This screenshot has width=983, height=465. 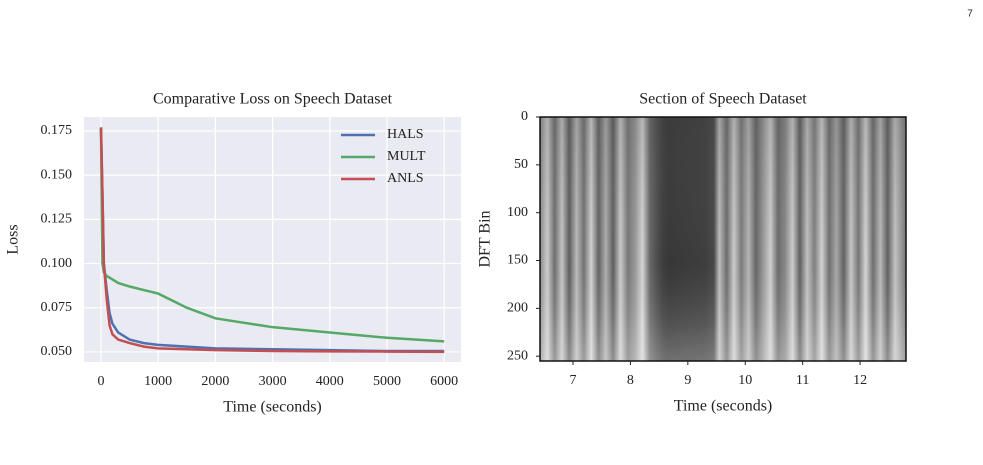 I want to click on chart-title: Comparative Loss on Speech Dataset, so click(x=273, y=99).